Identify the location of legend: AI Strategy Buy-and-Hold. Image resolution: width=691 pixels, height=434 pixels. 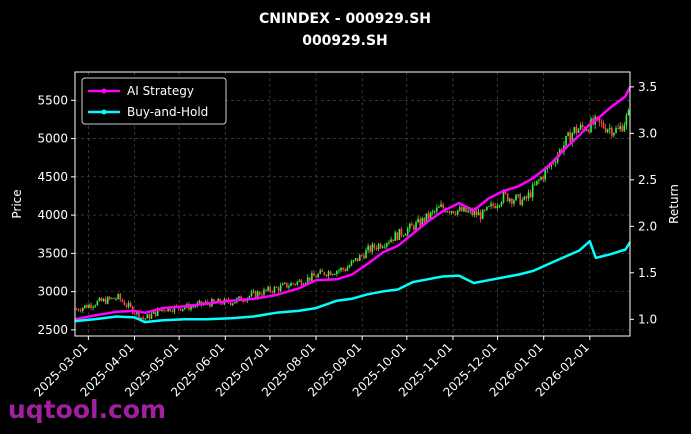
(154, 101).